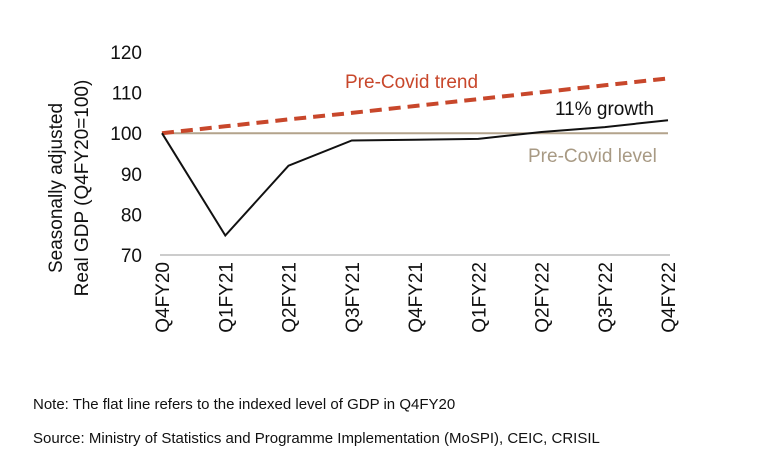 The image size is (759, 474). What do you see at coordinates (131, 256) in the screenshot?
I see `y-tick-label: 70` at bounding box center [131, 256].